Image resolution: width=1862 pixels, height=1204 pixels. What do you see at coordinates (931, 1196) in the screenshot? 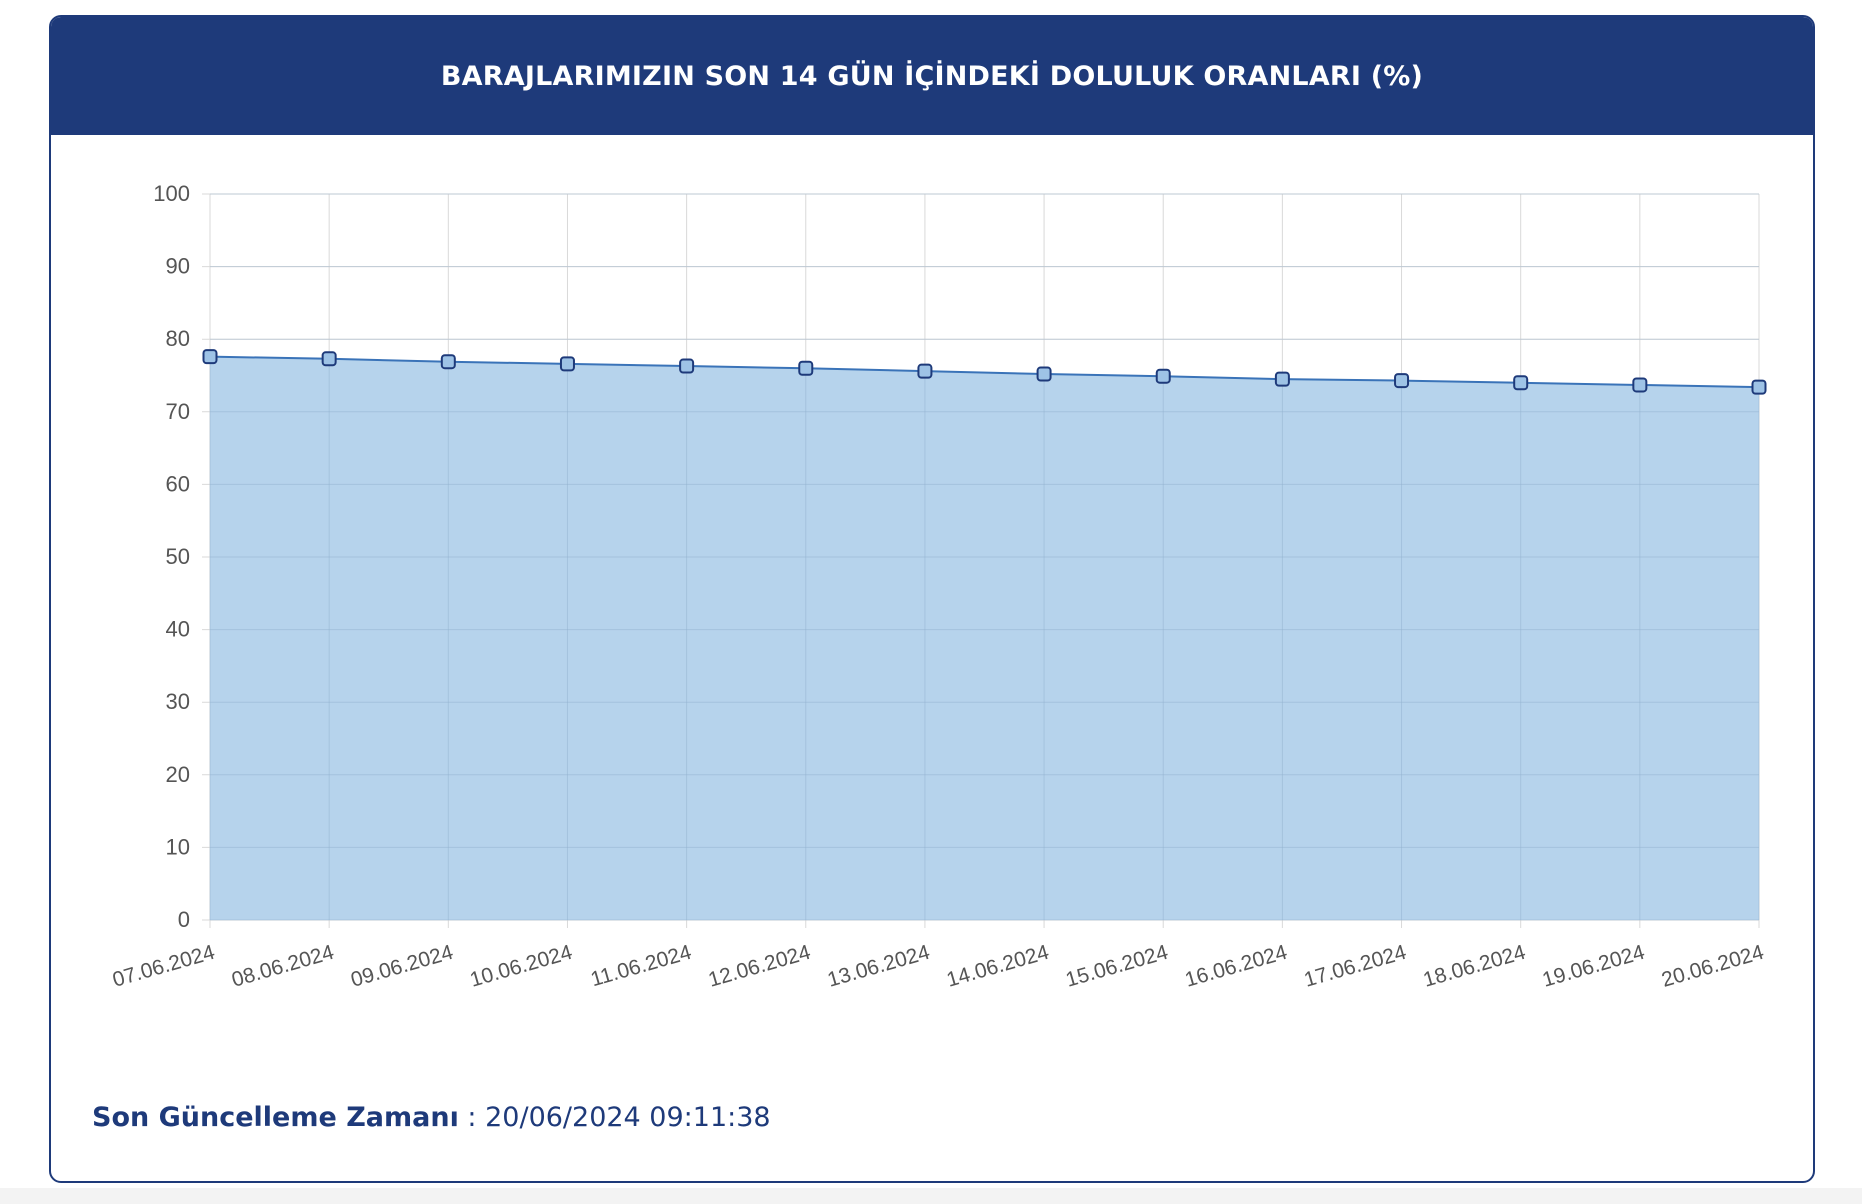
I see `page-bottom-strip` at bounding box center [931, 1196].